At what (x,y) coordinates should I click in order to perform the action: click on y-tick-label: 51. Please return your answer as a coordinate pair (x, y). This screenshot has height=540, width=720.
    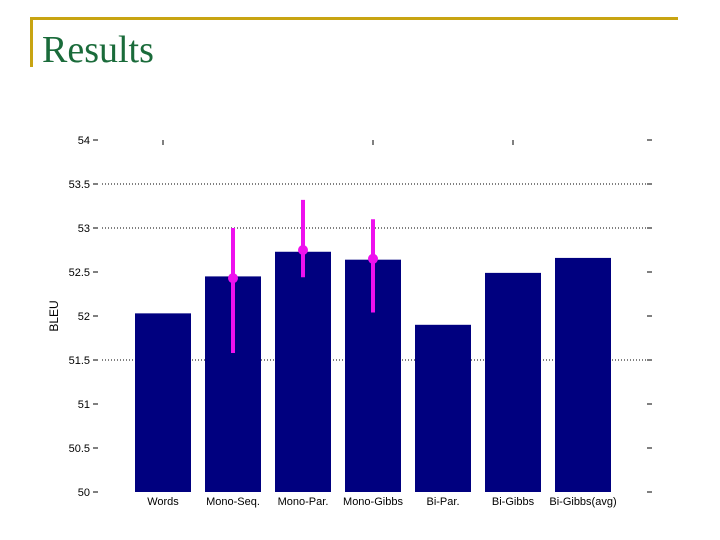
    Looking at the image, I should click on (84, 405).